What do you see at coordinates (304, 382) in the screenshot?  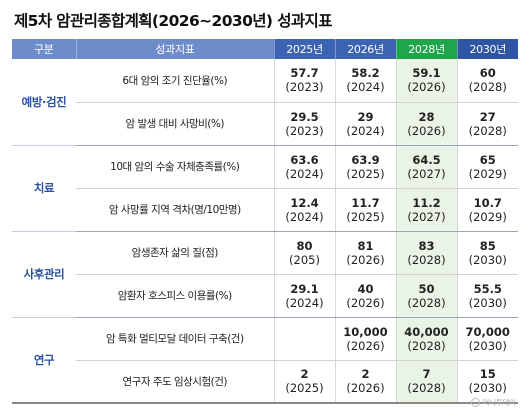 I see `value-cell-2025: 2 (2025)` at bounding box center [304, 382].